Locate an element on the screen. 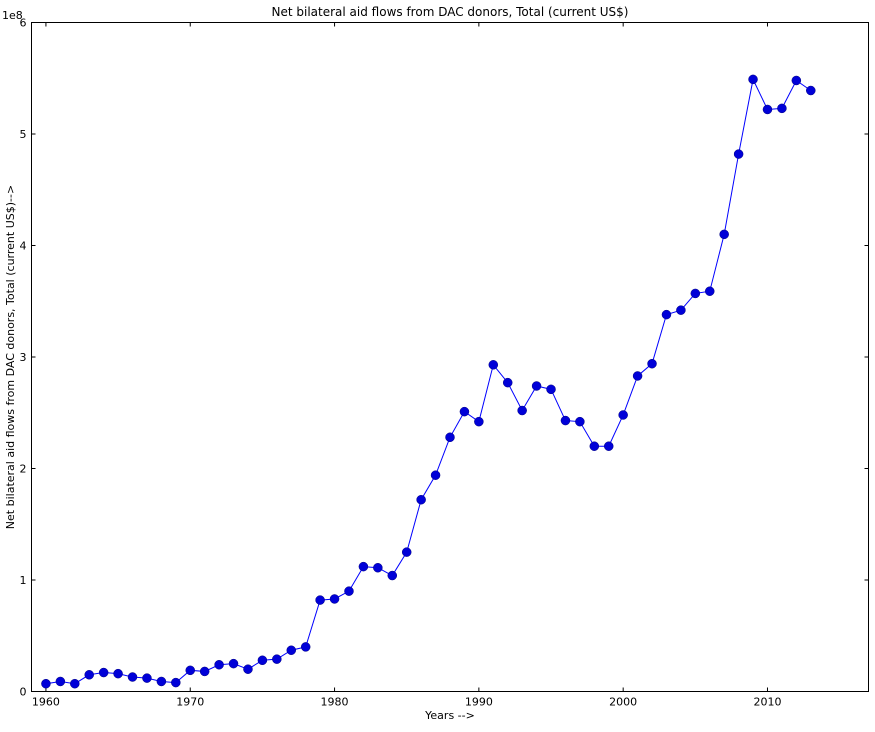 This screenshot has height=732, width=875. y-tick-label: 2 is located at coordinates (23, 469).